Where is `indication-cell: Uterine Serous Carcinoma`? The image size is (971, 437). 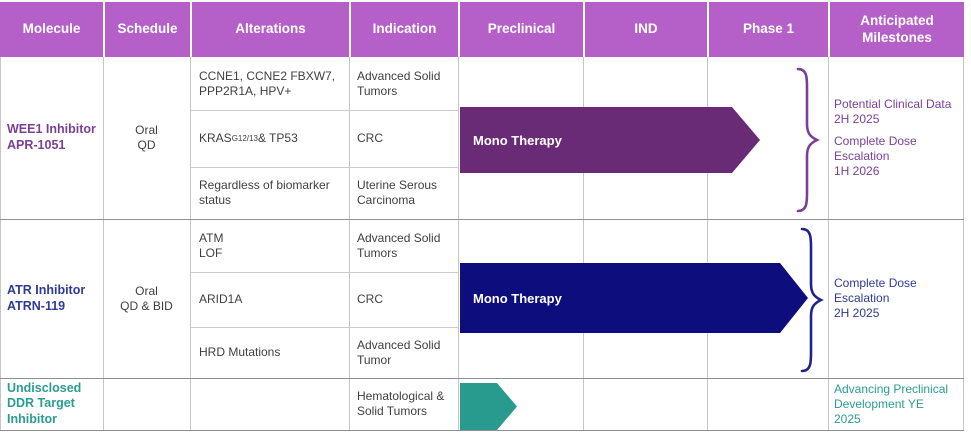
indication-cell: Uterine Serous Carcinoma is located at coordinates (397, 192).